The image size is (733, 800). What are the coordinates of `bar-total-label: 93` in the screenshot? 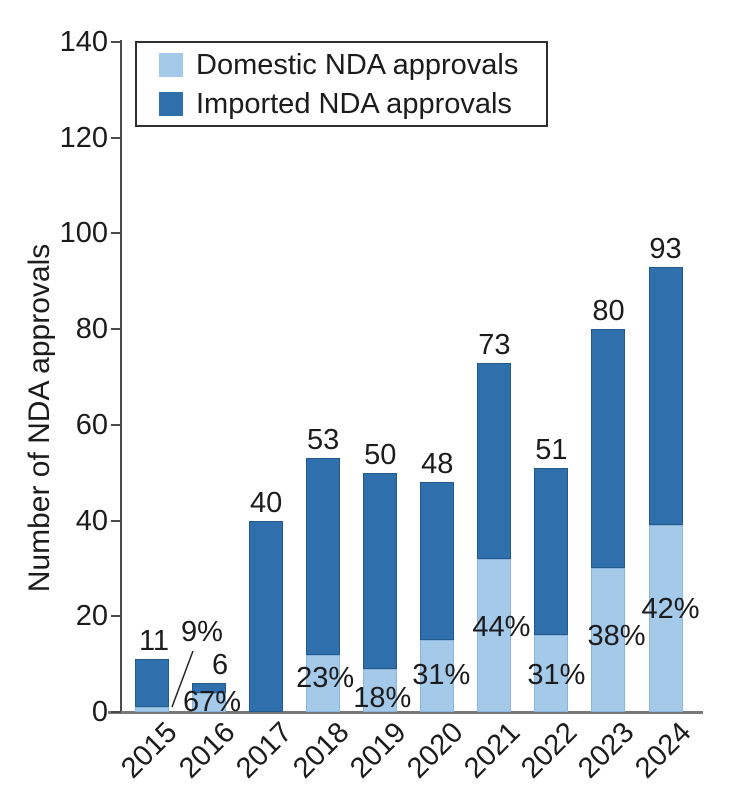 It's located at (665, 248).